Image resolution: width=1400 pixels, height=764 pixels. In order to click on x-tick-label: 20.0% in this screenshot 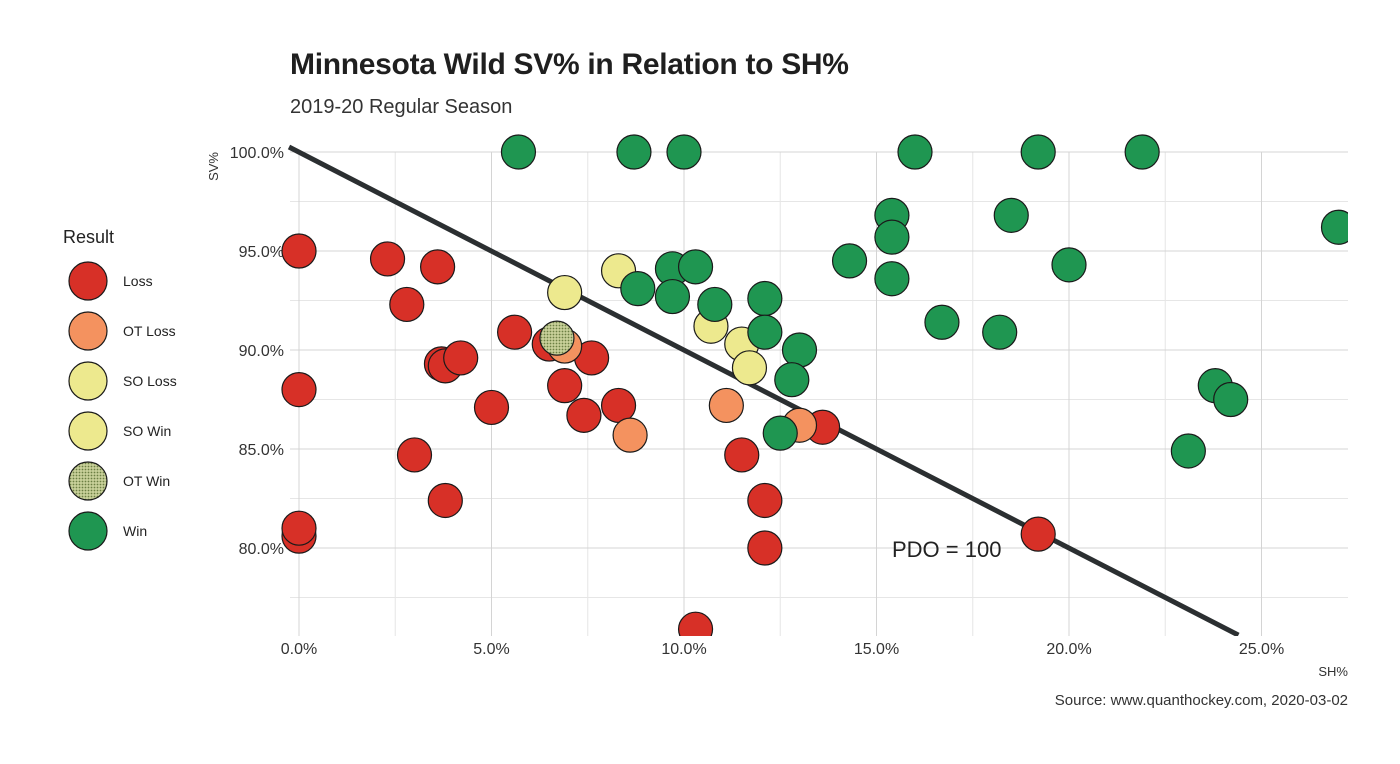, I will do `click(1068, 649)`.